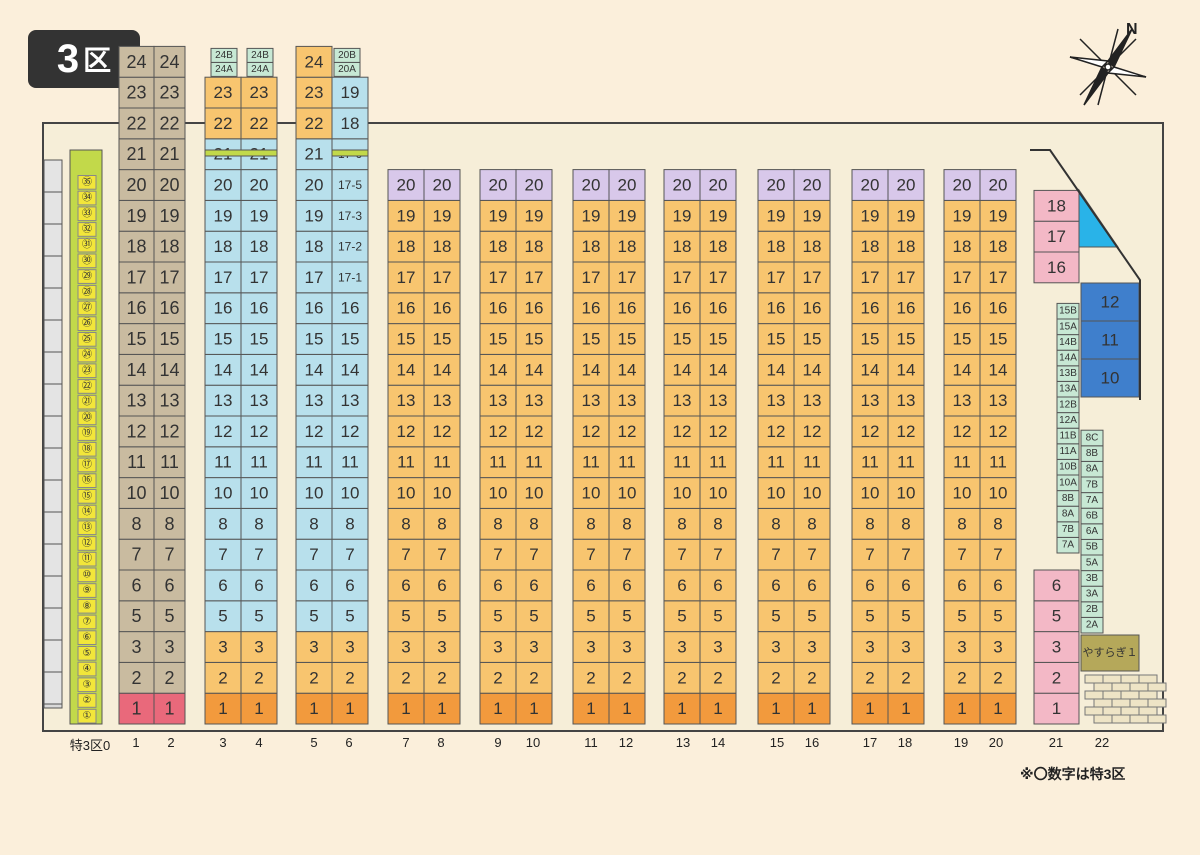 The image size is (1200, 855). What do you see at coordinates (406, 277) in the screenshot?
I see `lot-label: 17` at bounding box center [406, 277].